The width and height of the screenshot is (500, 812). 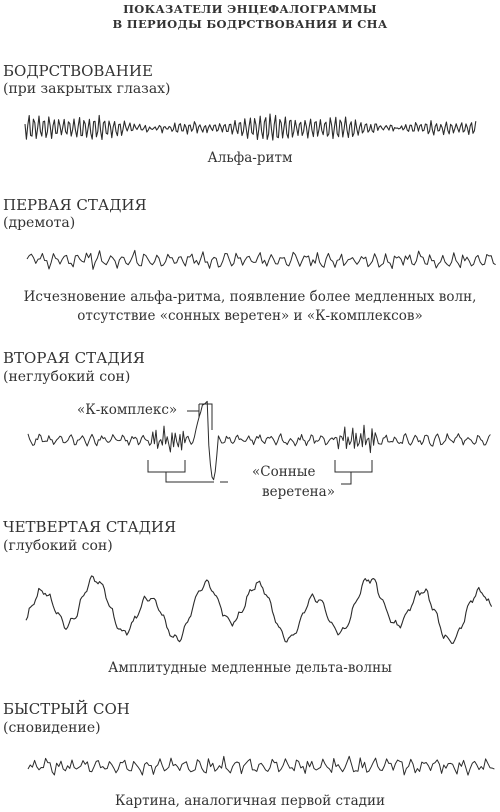 I want to click on section-subheading: (глубокий сон), so click(x=58, y=546).